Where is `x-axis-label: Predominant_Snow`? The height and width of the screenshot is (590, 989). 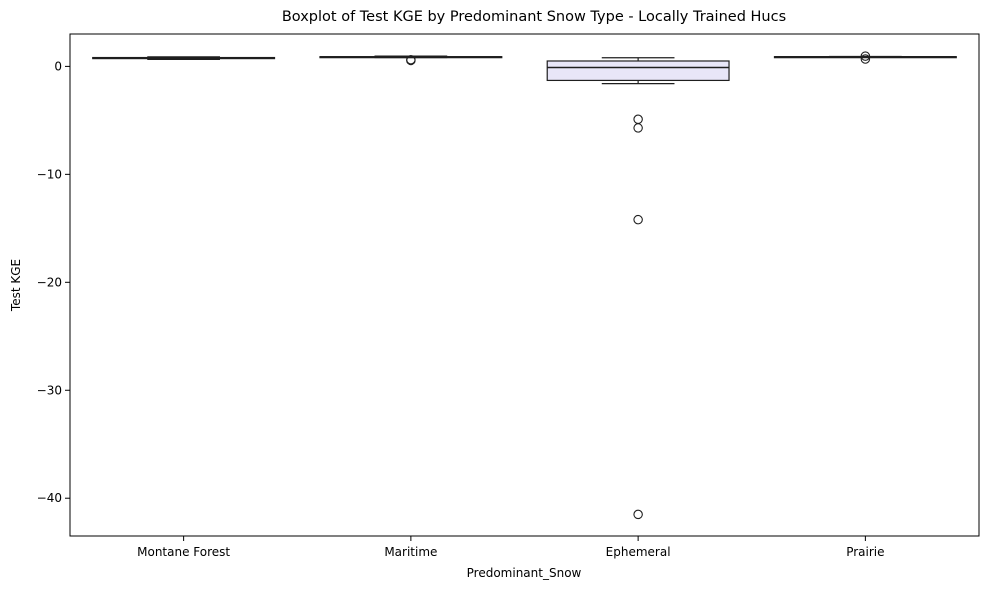 x-axis-label: Predominant_Snow is located at coordinates (524, 573).